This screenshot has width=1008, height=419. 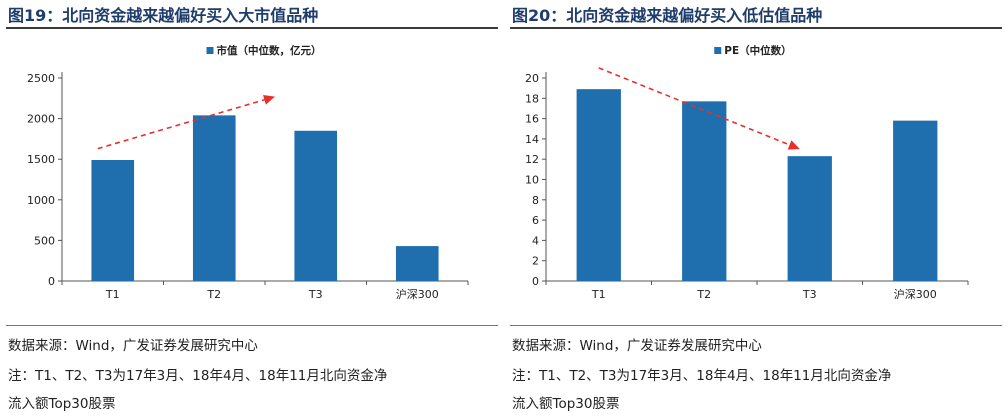 I want to click on y-tick-label: 1000, so click(x=41, y=200).